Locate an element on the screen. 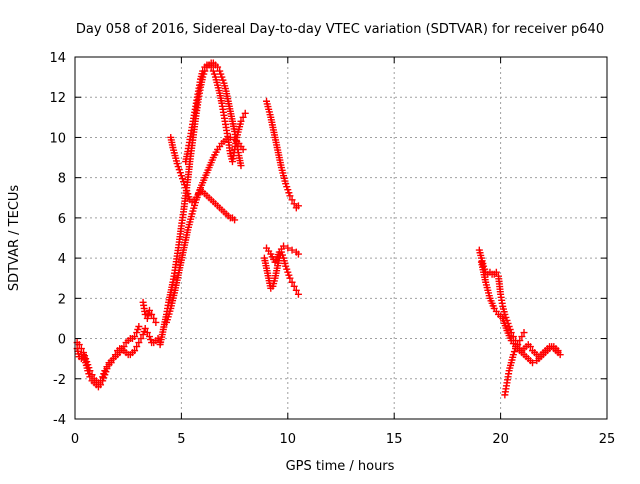  y-tick-label: -2 is located at coordinates (59, 380).